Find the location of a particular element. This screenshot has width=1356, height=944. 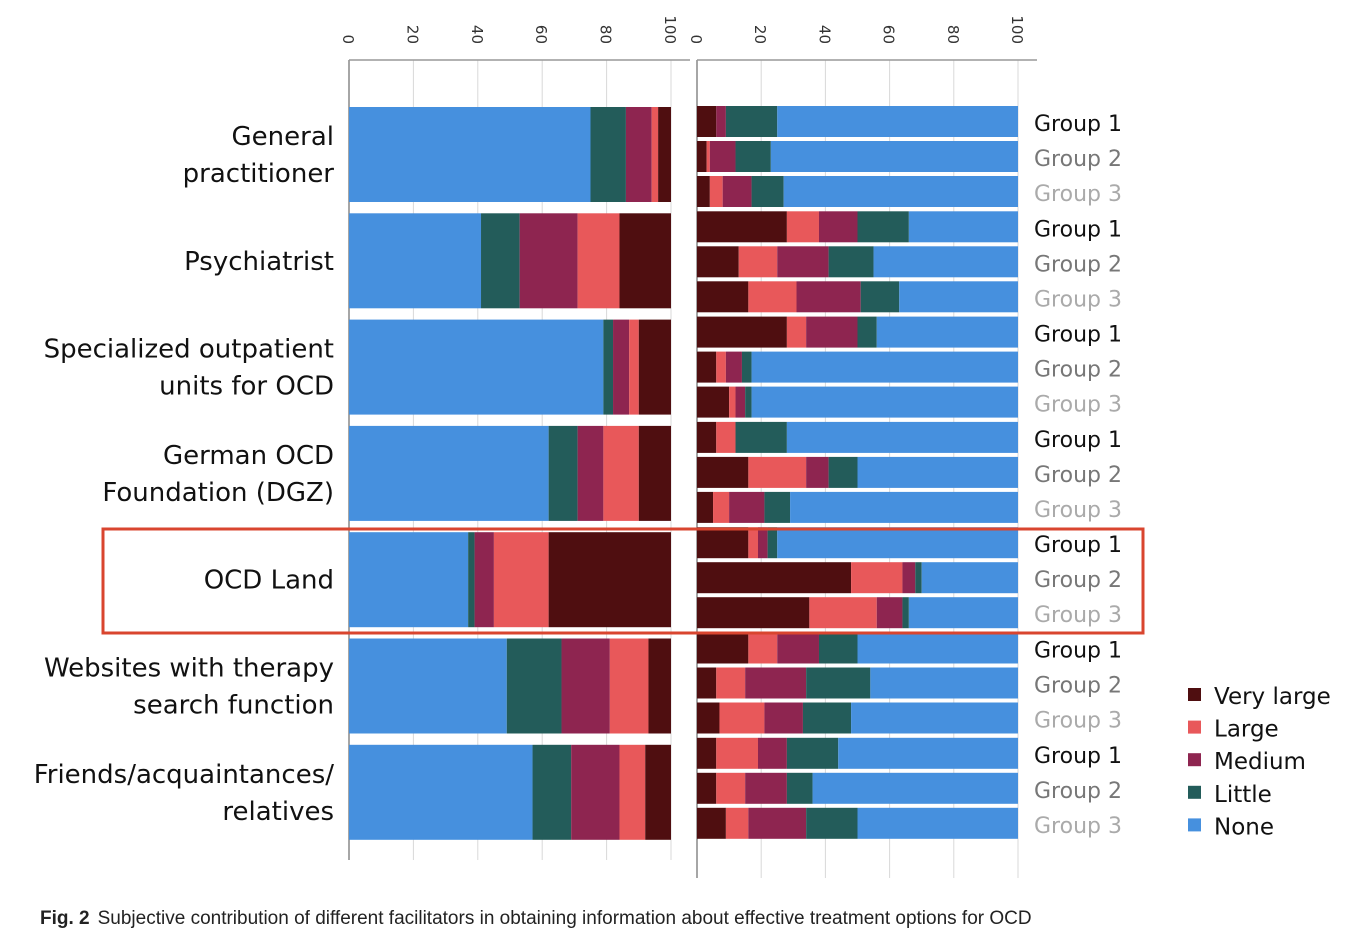

category-label: Specialized outpatient is located at coordinates (189, 350).